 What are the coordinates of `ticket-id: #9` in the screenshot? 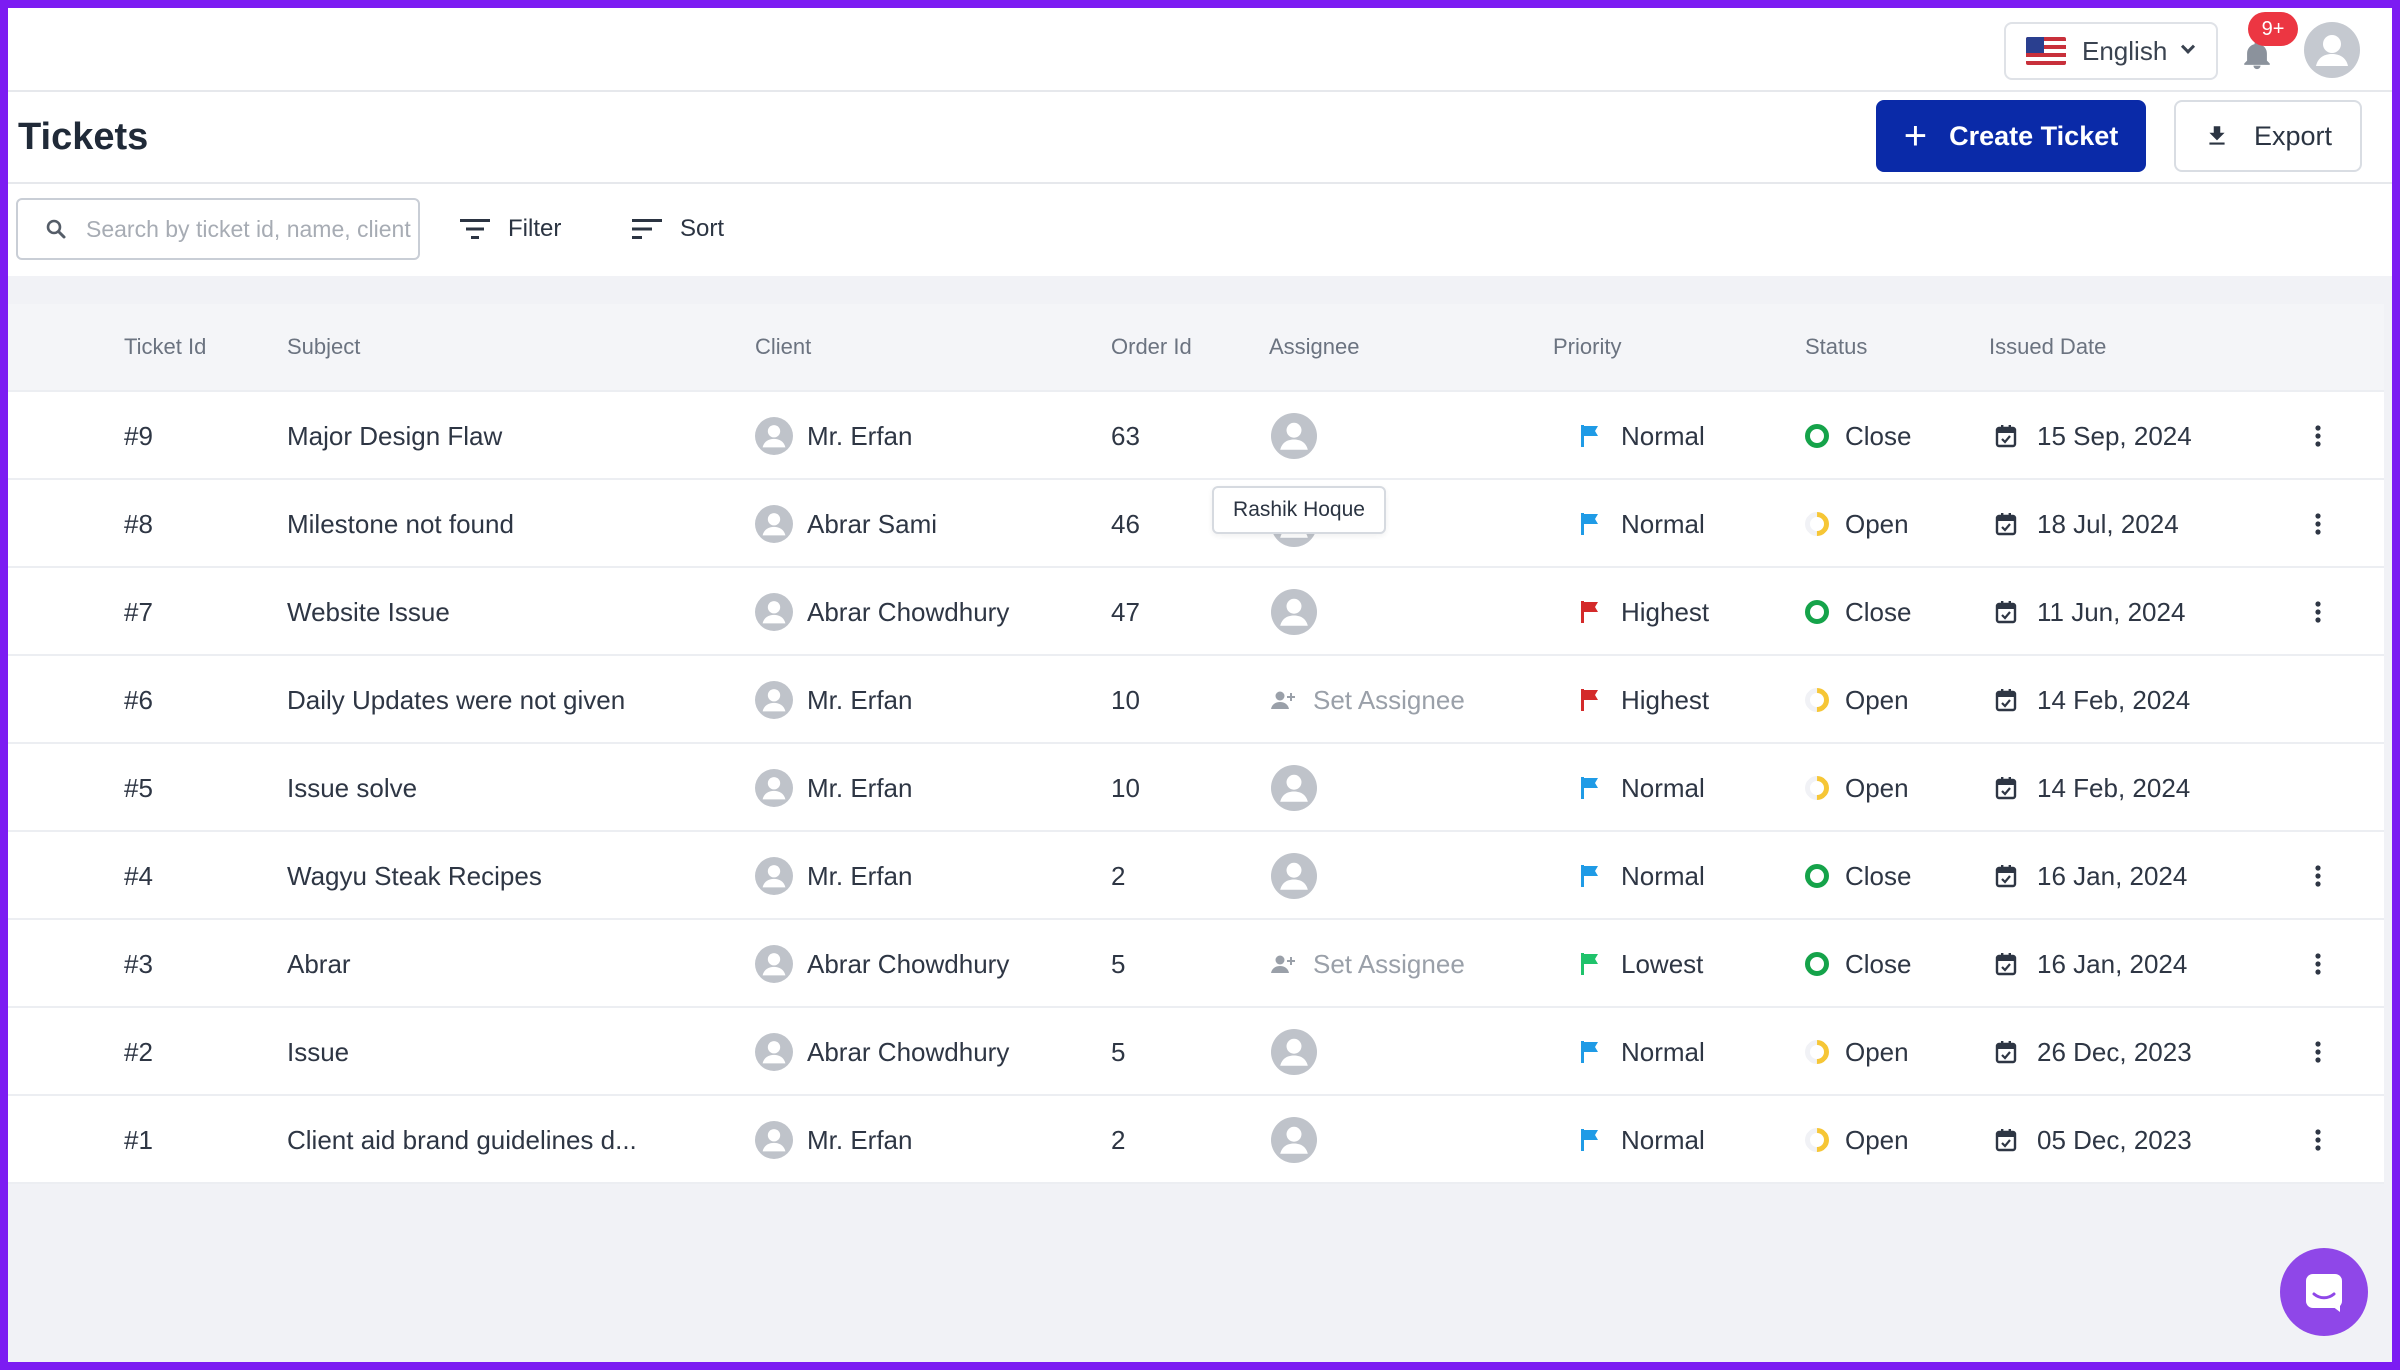 It's located at (138, 435).